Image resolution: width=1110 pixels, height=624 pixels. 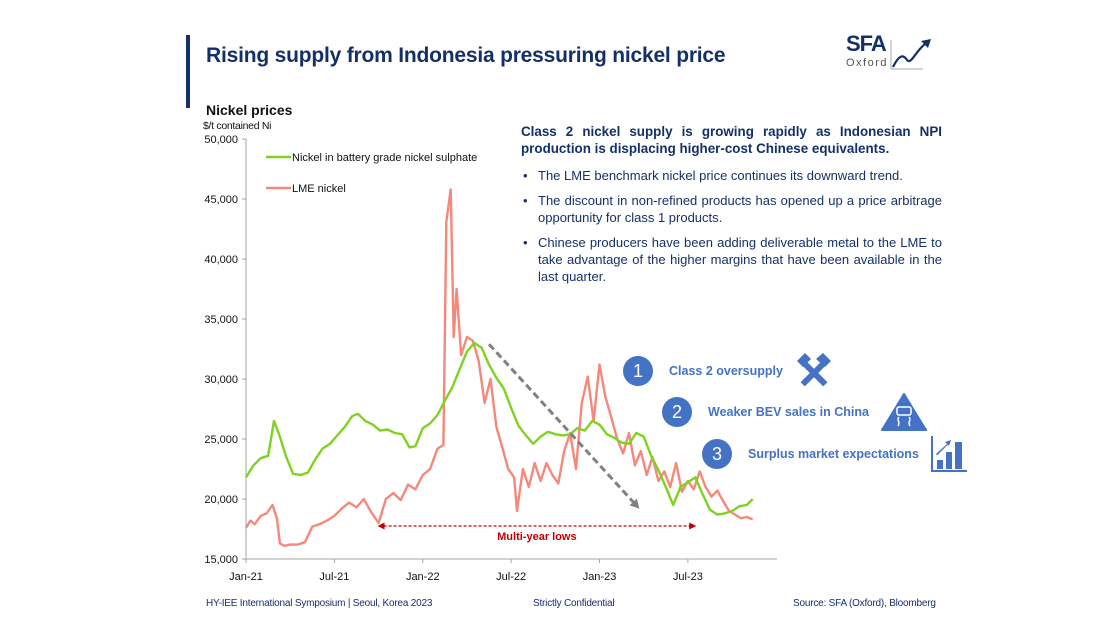 What do you see at coordinates (903, 412) in the screenshot?
I see `slippery-road-warning-icon` at bounding box center [903, 412].